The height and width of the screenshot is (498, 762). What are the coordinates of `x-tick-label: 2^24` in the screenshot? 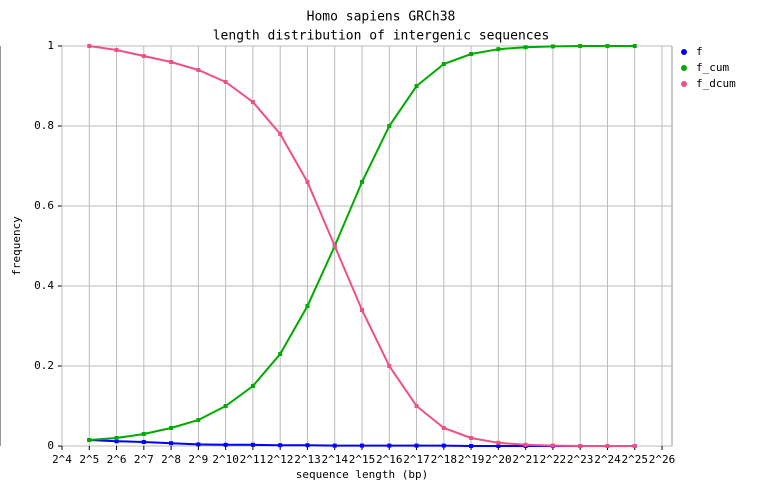 It's located at (607, 459).